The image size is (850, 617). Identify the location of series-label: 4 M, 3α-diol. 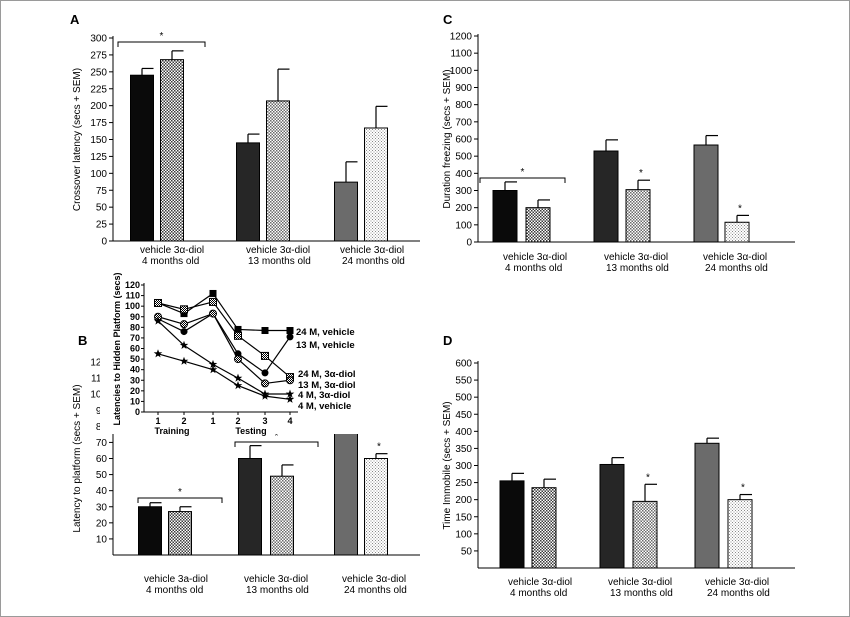
(324, 395).